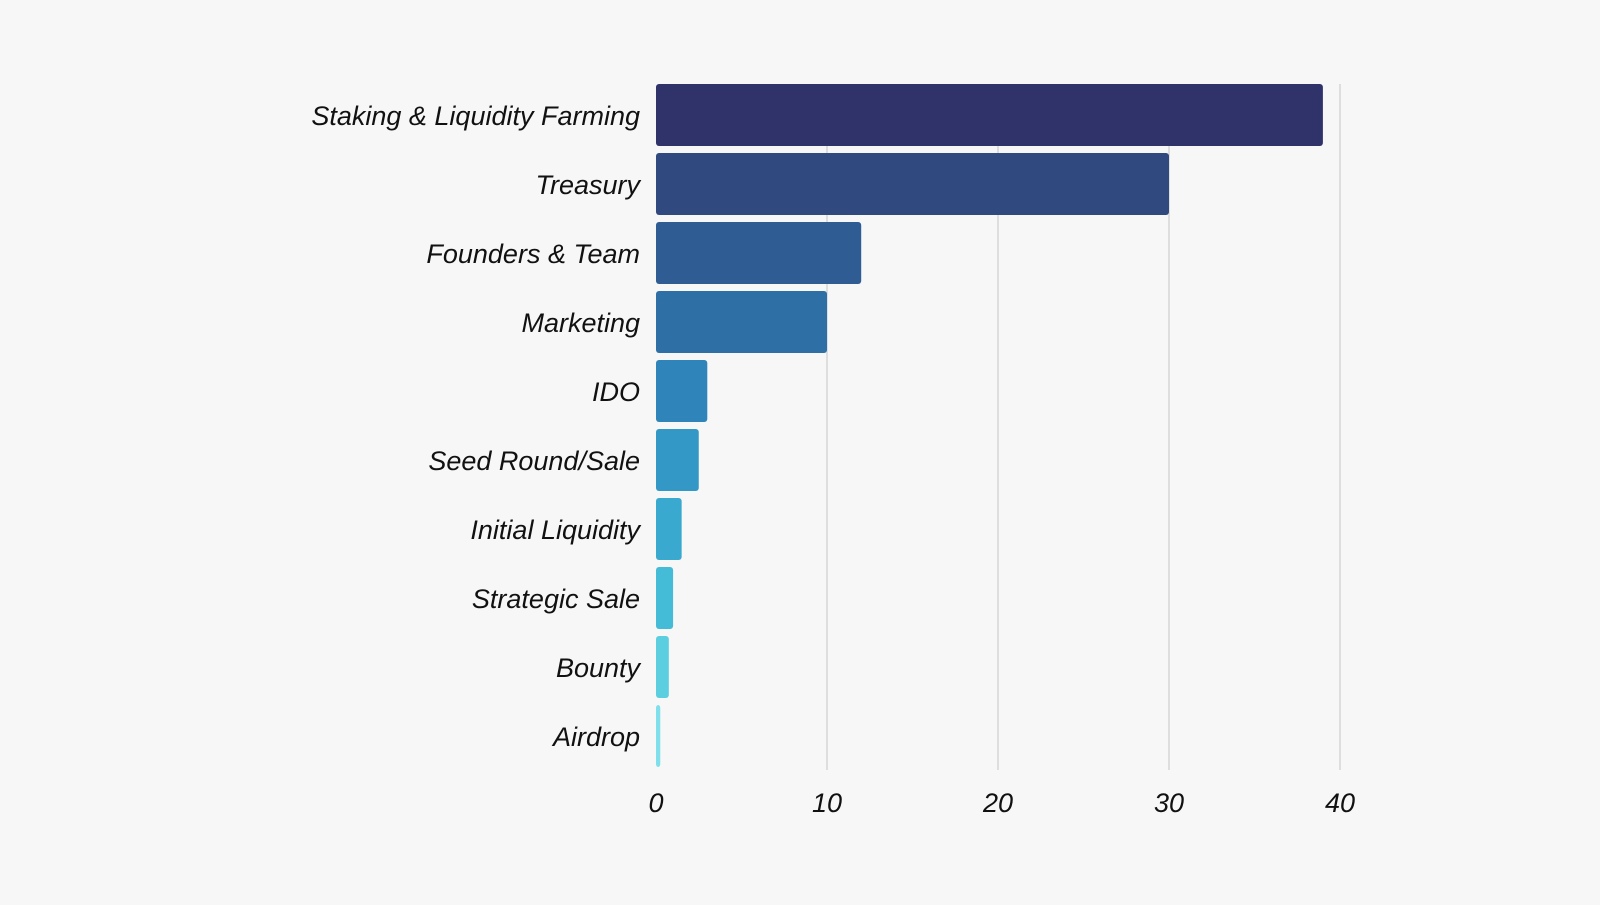 The height and width of the screenshot is (905, 1600). I want to click on x-tick-label: 0, so click(655, 803).